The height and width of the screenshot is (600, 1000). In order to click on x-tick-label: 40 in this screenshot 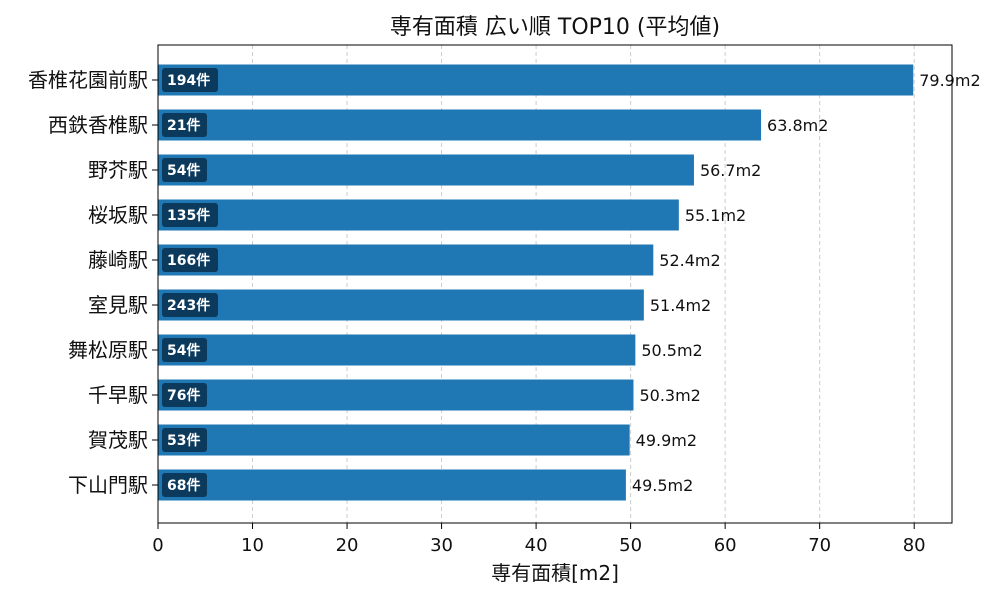, I will do `click(536, 545)`.